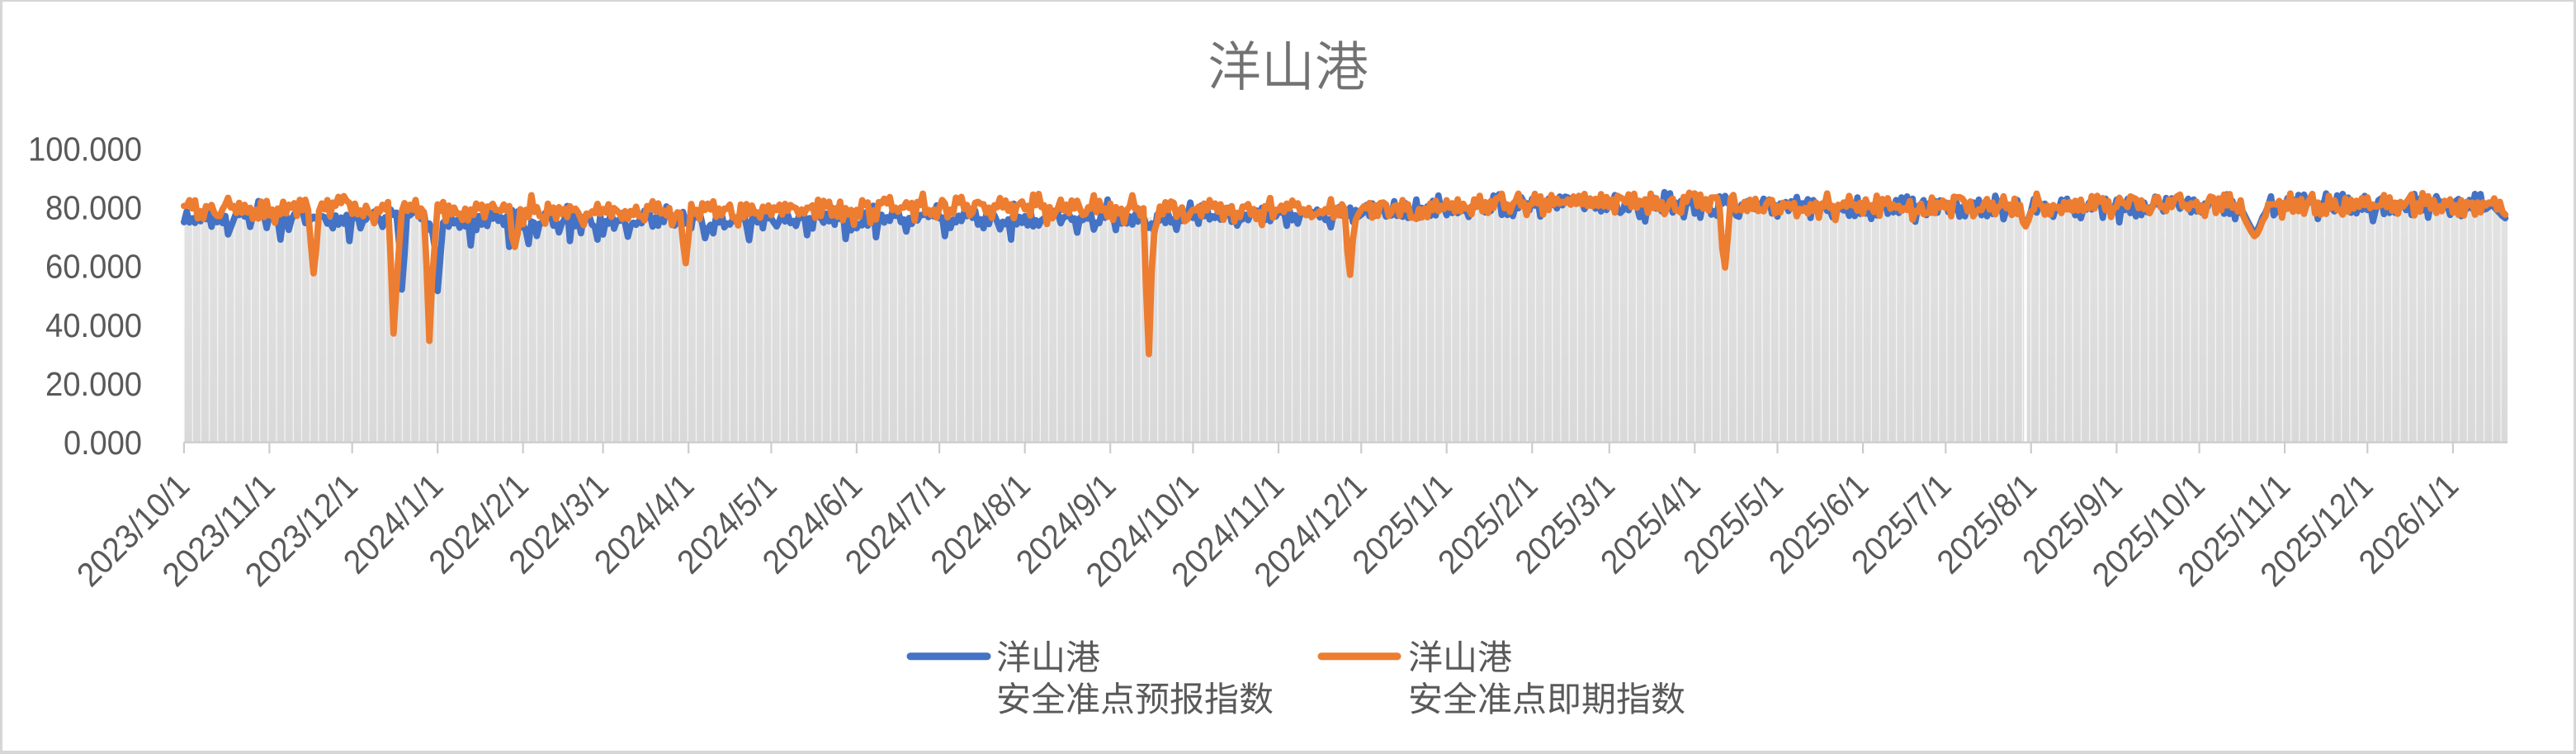 This screenshot has height=754, width=2576. Describe the element at coordinates (93, 208) in the screenshot. I see `svg-text: 80.000` at that location.